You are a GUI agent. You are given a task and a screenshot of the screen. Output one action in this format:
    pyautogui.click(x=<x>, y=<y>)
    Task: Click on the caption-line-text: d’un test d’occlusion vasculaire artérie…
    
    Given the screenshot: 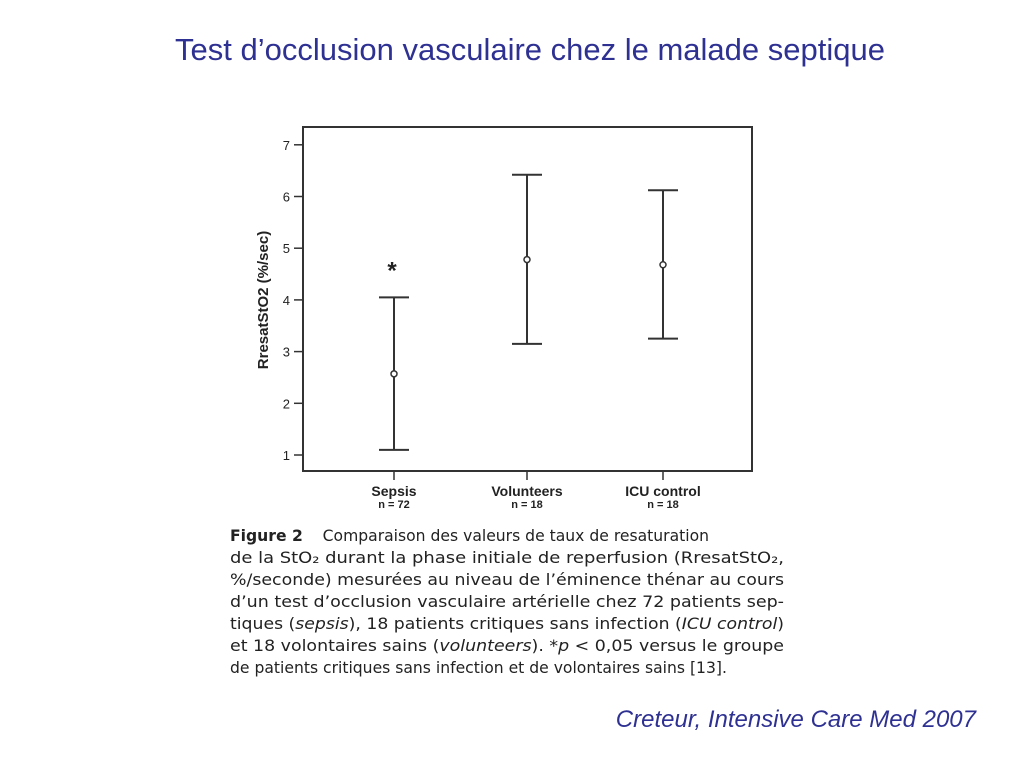 What is the action you would take?
    pyautogui.click(x=507, y=602)
    